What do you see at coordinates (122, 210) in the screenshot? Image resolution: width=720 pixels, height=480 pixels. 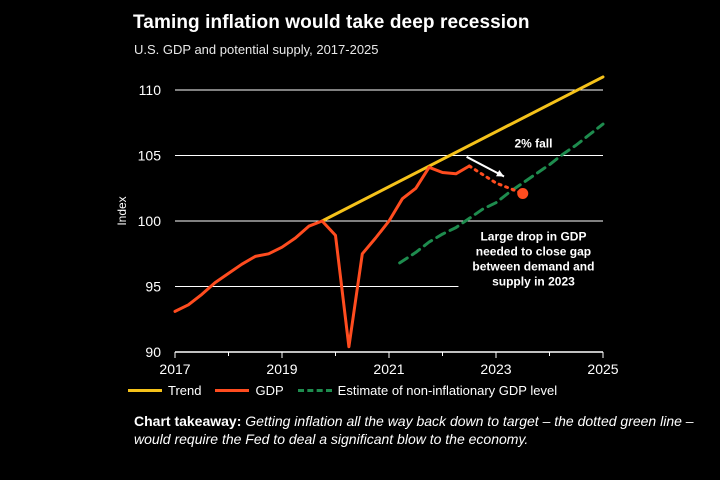 I see `y-axis-label: Index` at bounding box center [122, 210].